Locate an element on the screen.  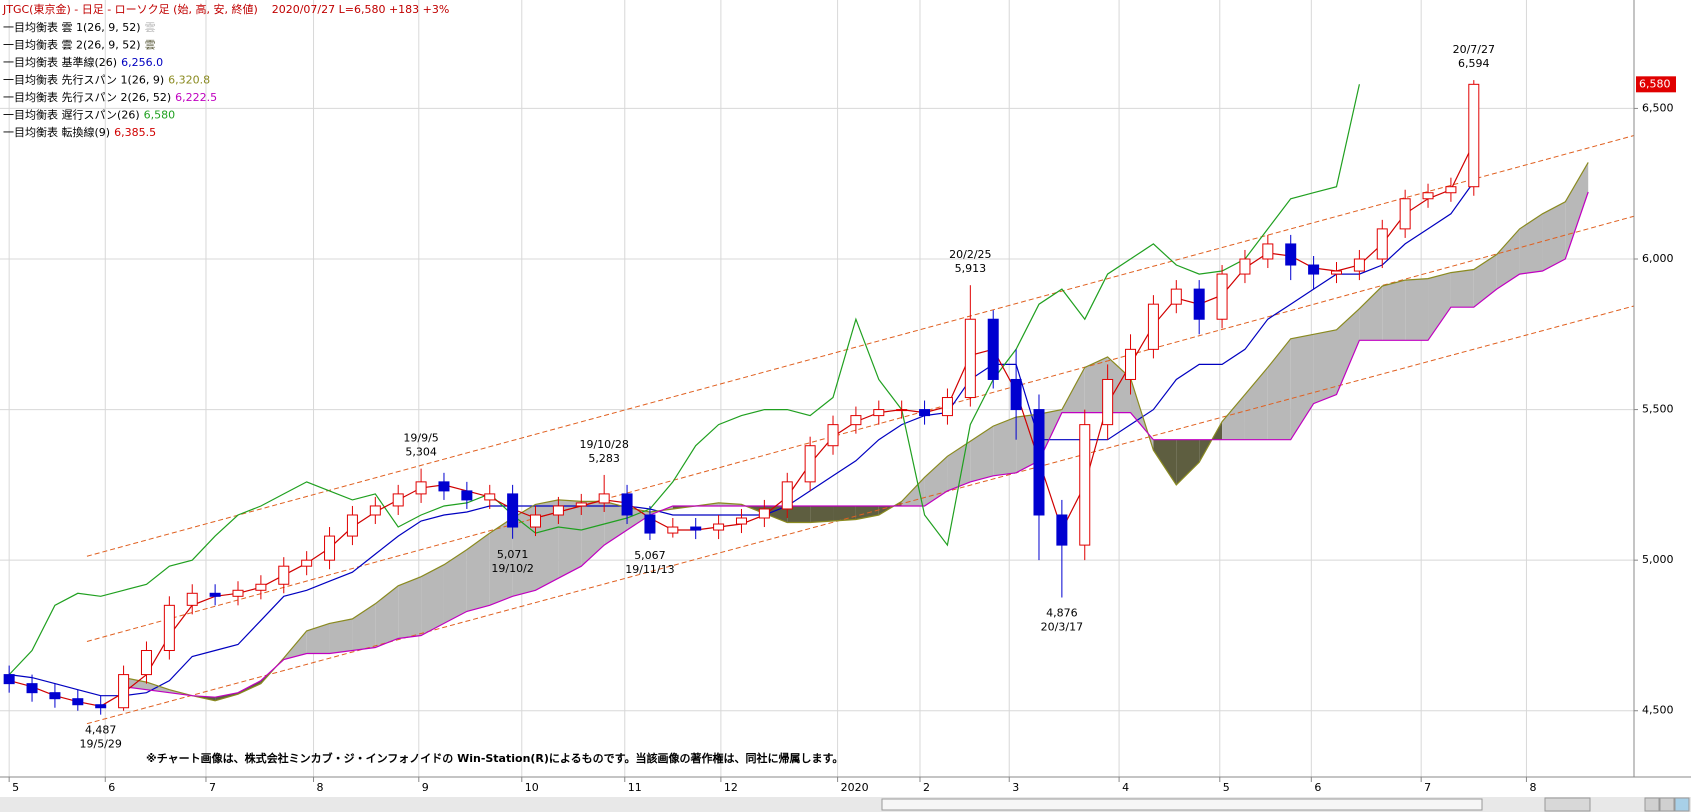
legend-label: 一目均衡表 基準線(26) is located at coordinates (60, 62).